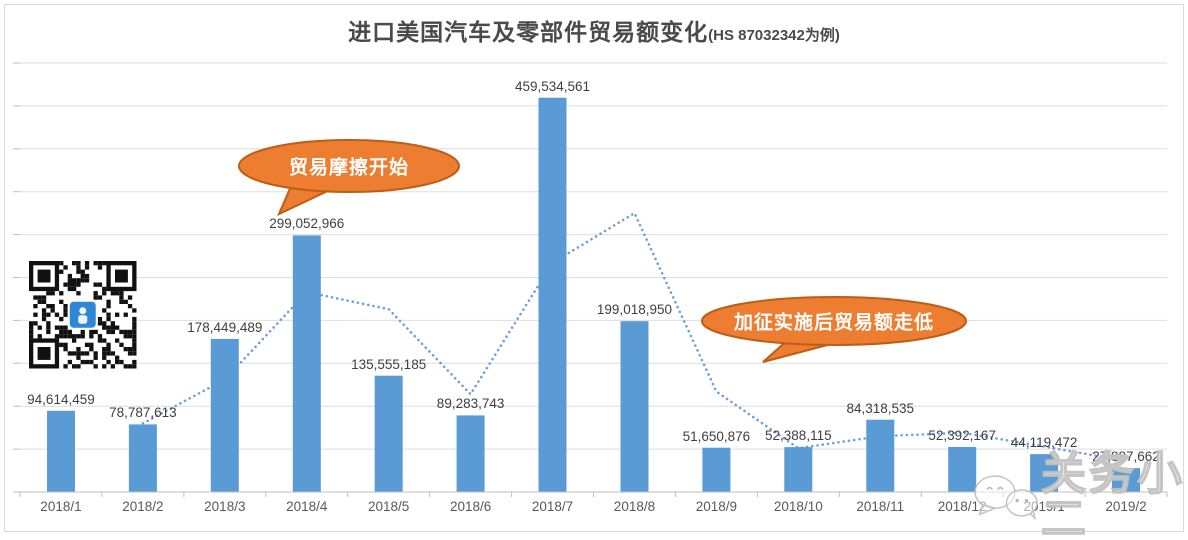 This screenshot has height=540, width=1188. I want to click on x-axis-label: 2018/9, so click(716, 506).